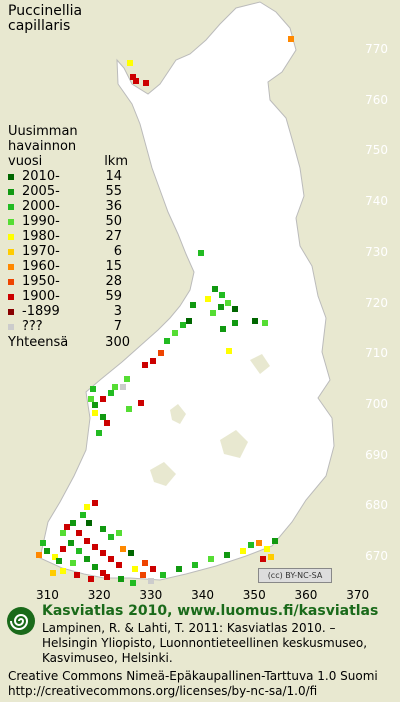  Describe the element at coordinates (107, 658) in the screenshot. I see `citation-line-3: Kasvimuseo, Helsinki.` at that location.